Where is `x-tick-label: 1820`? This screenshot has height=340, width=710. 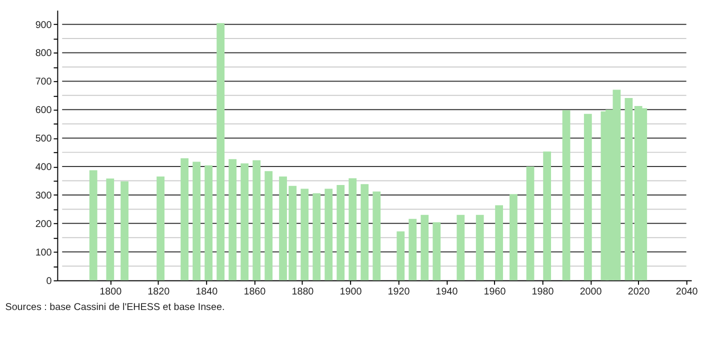 x-tick-label: 1820 is located at coordinates (159, 292).